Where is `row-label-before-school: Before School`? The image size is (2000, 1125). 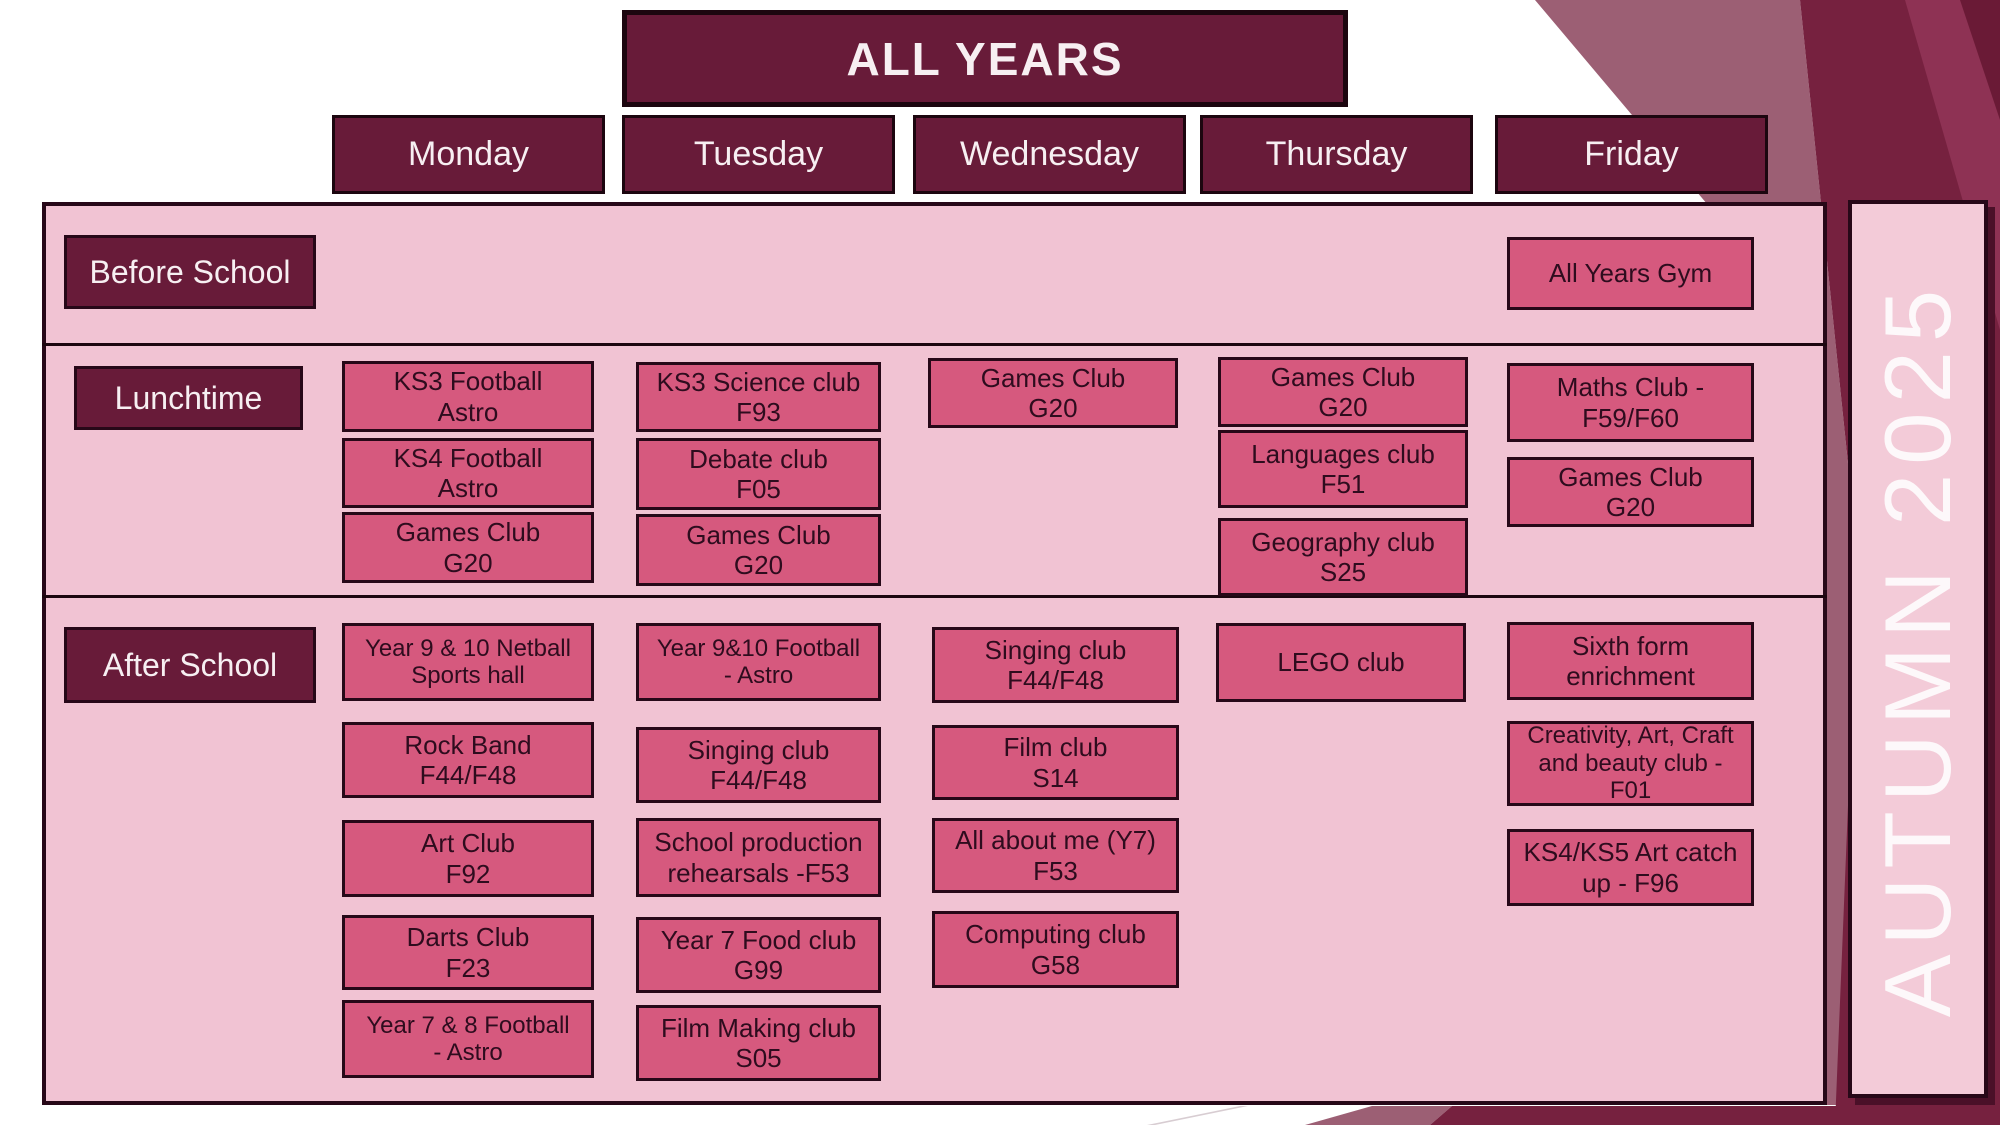 row-label-before-school: Before School is located at coordinates (190, 272).